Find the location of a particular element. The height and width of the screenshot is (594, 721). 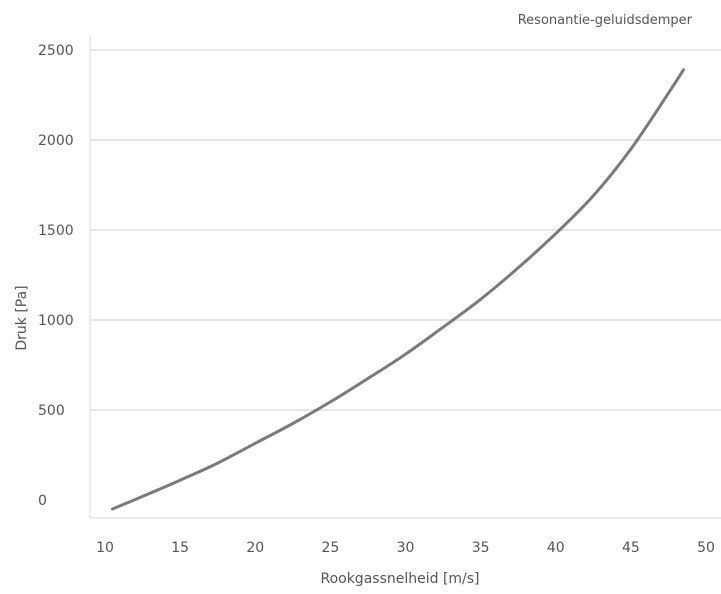

y-tick-label: 1000 is located at coordinates (56, 321).